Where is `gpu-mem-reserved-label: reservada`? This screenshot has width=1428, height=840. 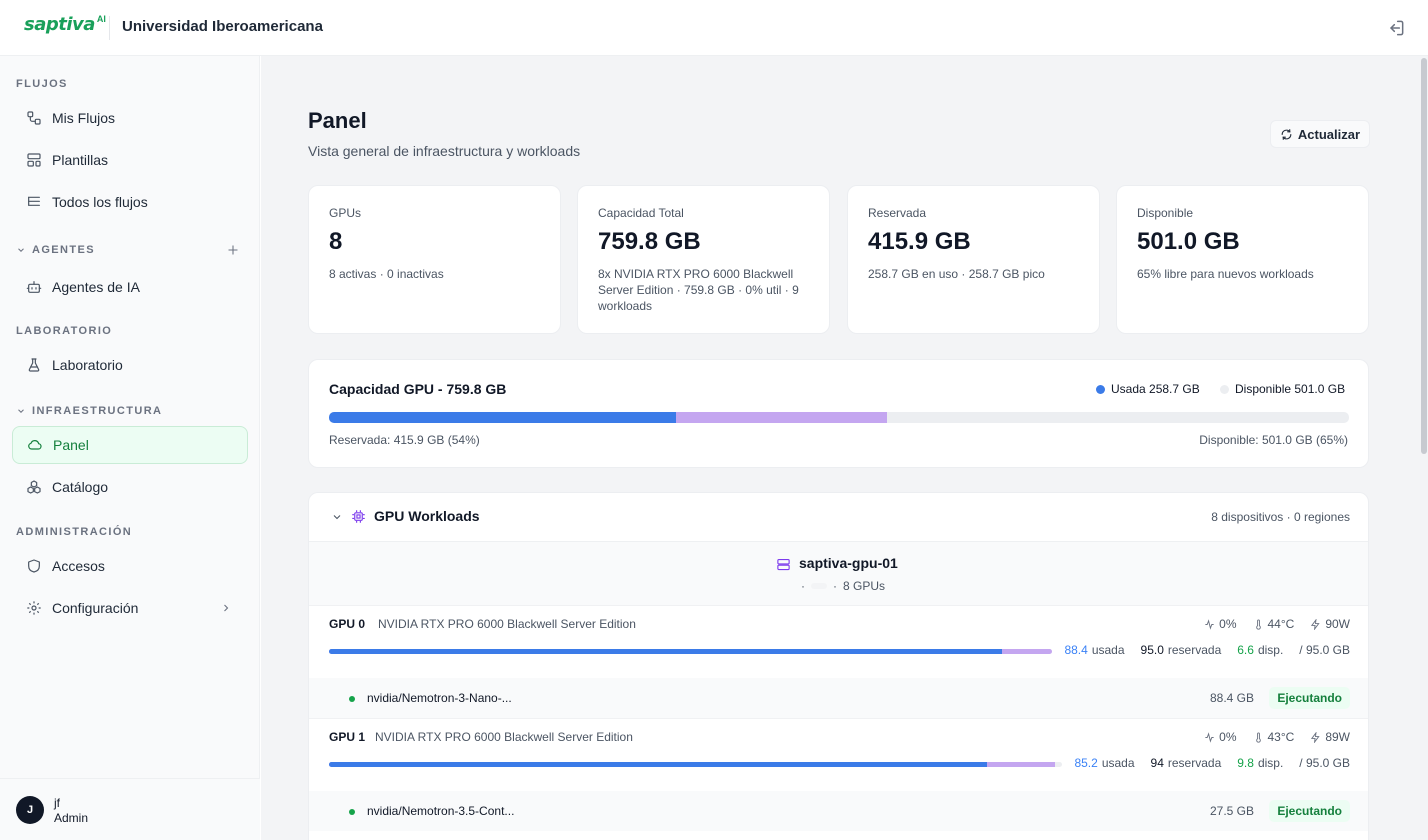
gpu-mem-reserved-label: reservada is located at coordinates (1194, 650).